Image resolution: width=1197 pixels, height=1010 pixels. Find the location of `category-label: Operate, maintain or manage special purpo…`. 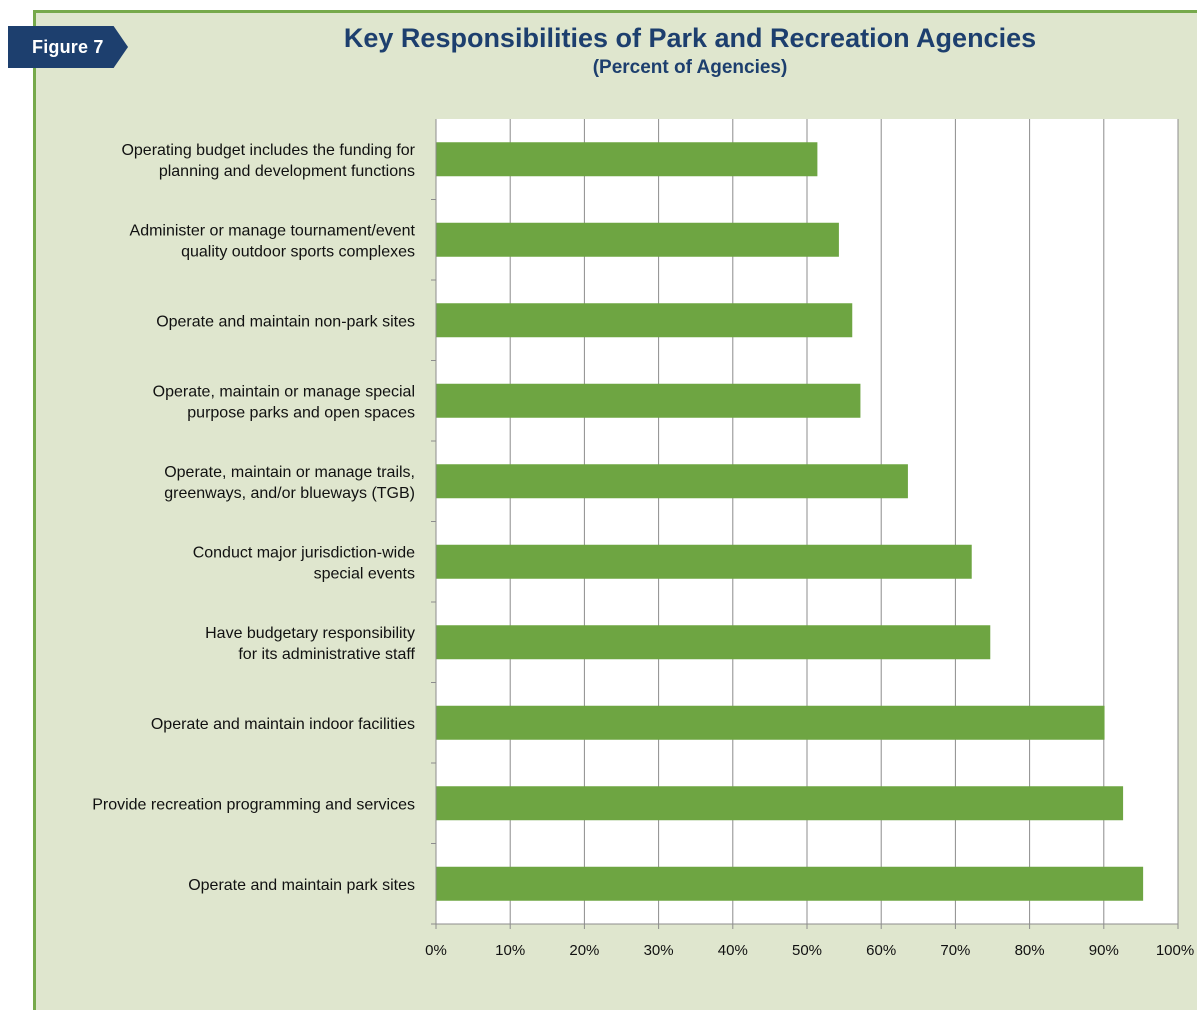

category-label: Operate, maintain or manage special purpo… is located at coordinates (284, 402).